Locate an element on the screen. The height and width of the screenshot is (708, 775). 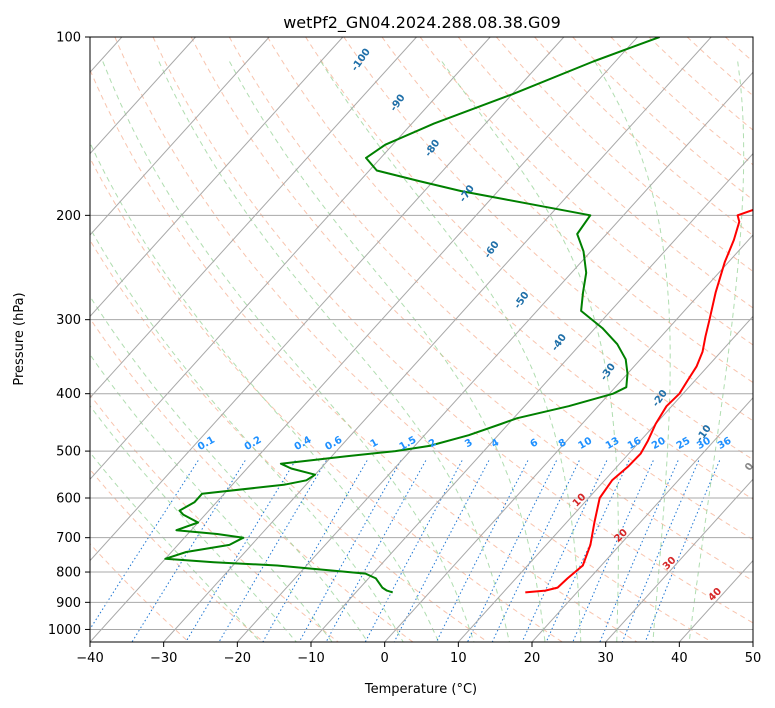
mixing-ratio-label: 20 is located at coordinates (659, 443).